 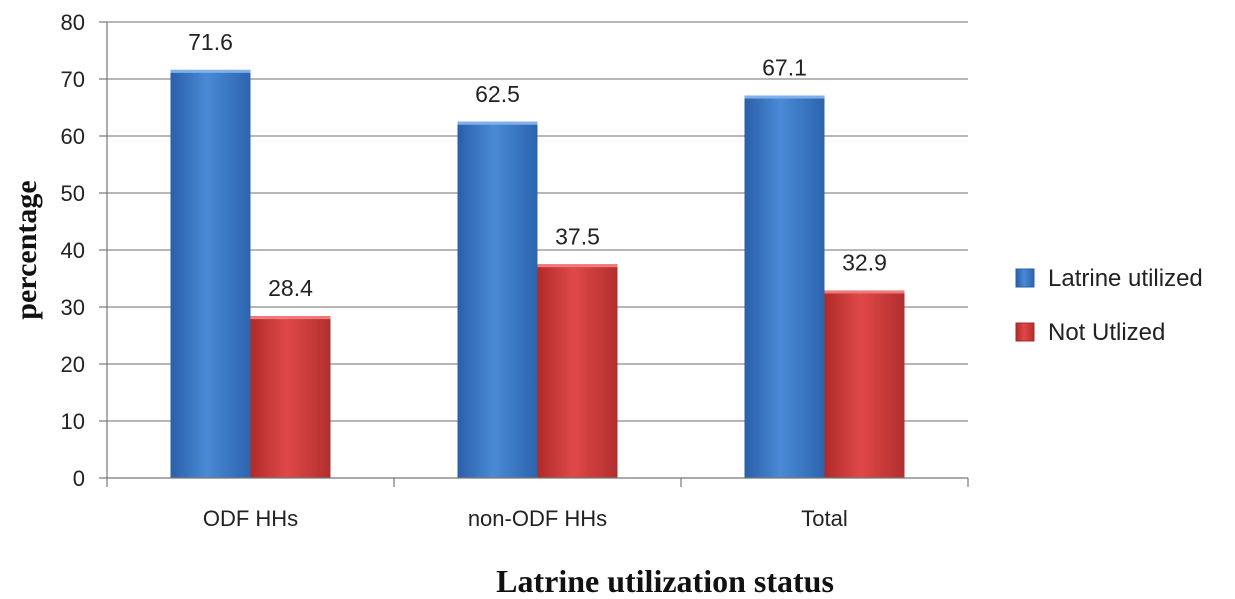 I want to click on y-tick-label: 0, so click(x=79, y=478).